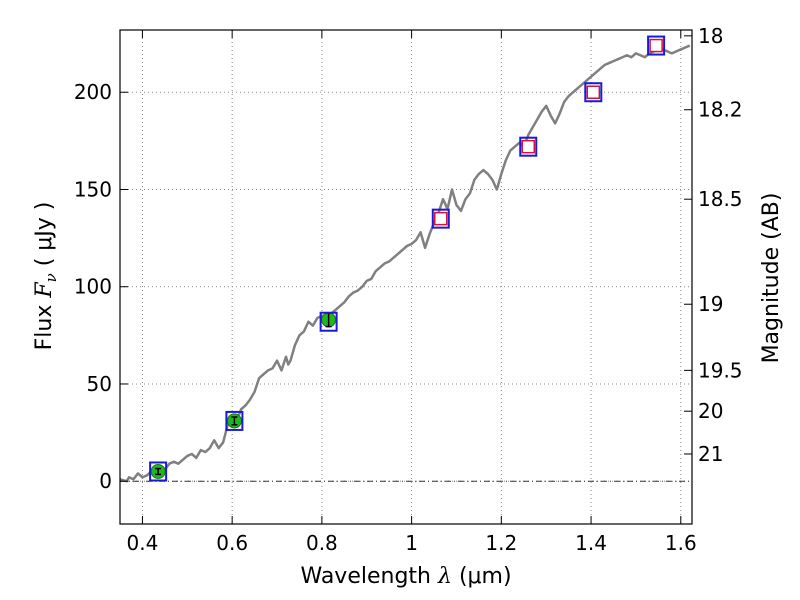  Describe the element at coordinates (591, 543) in the screenshot. I see `x-tick-label: 1.4` at that location.